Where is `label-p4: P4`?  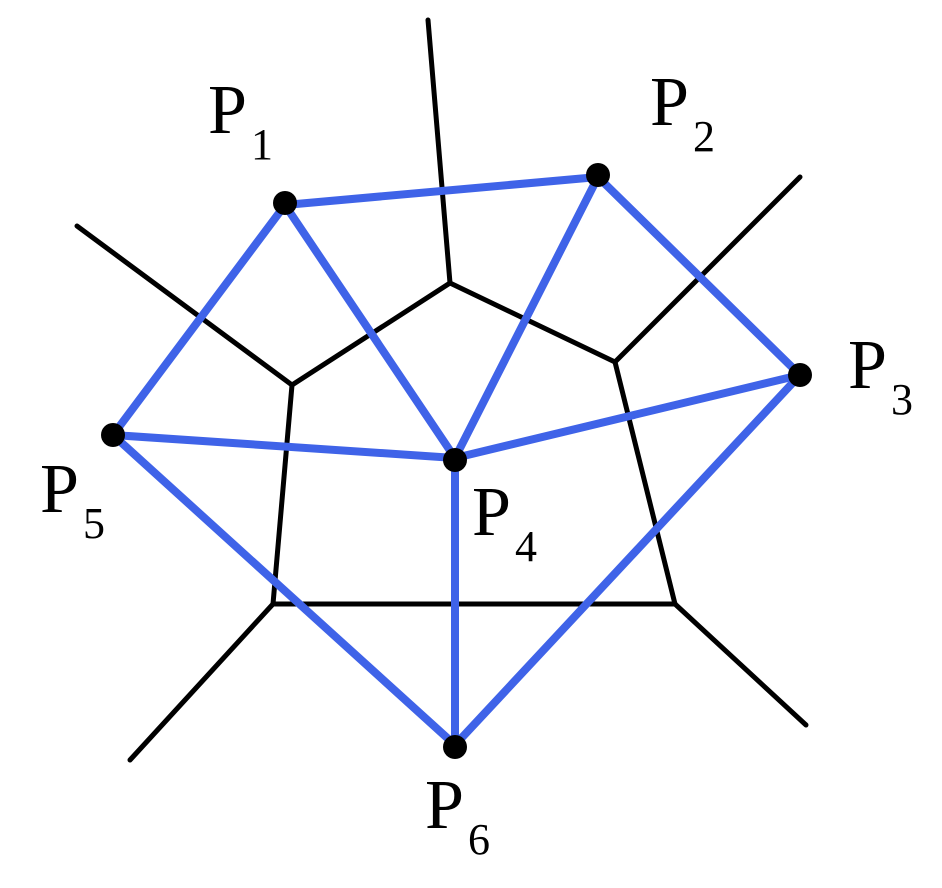 label-p4: P4 is located at coordinates (504, 522).